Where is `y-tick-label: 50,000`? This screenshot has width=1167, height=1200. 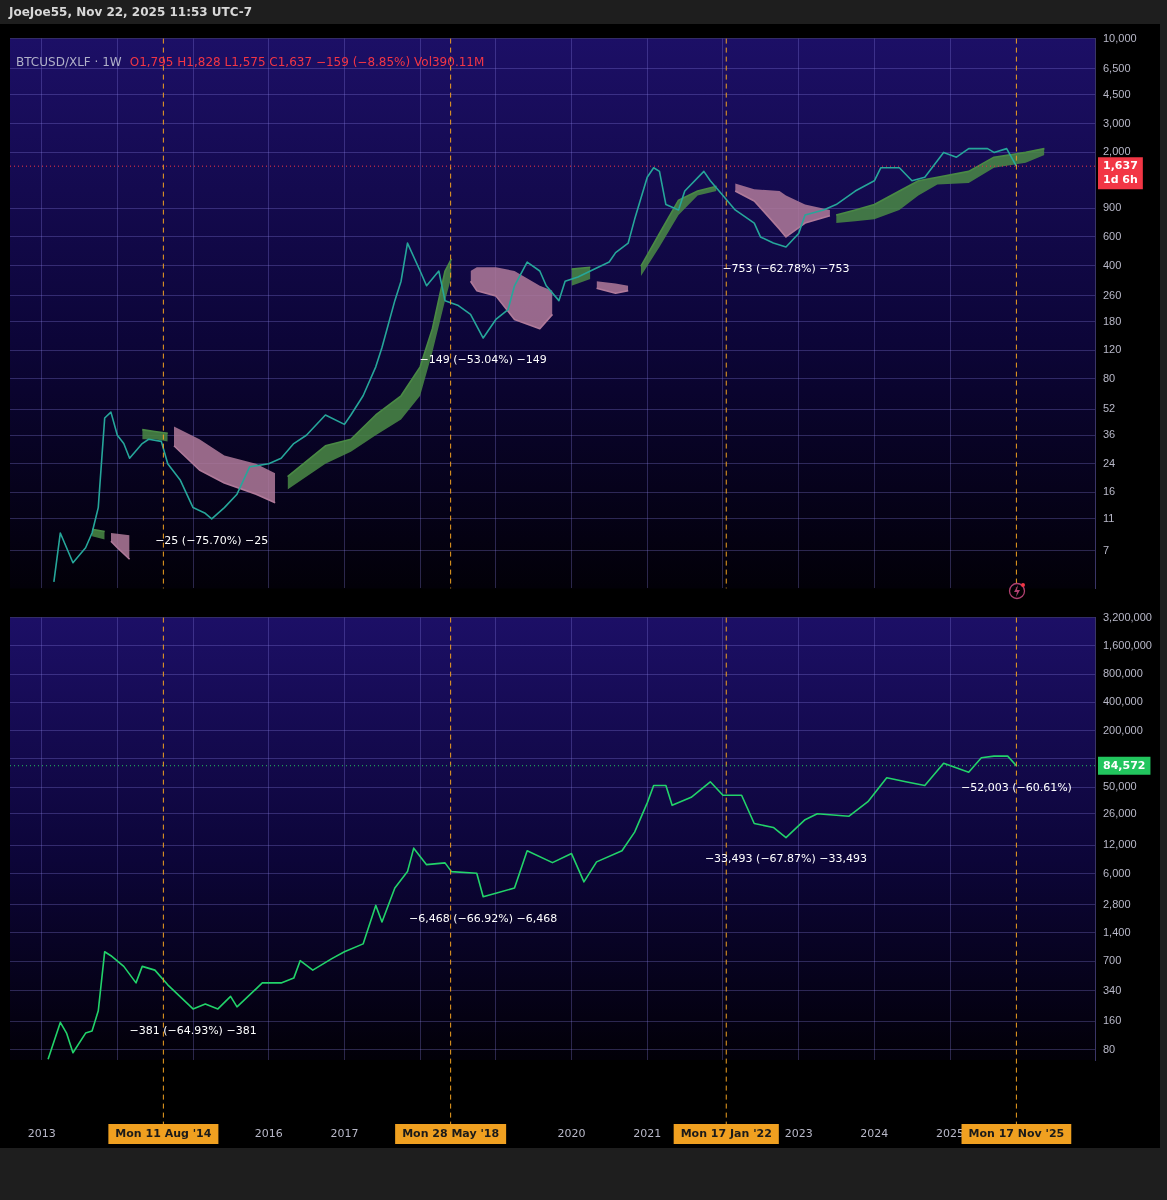
y-tick-label: 50,000 is located at coordinates (1120, 786).